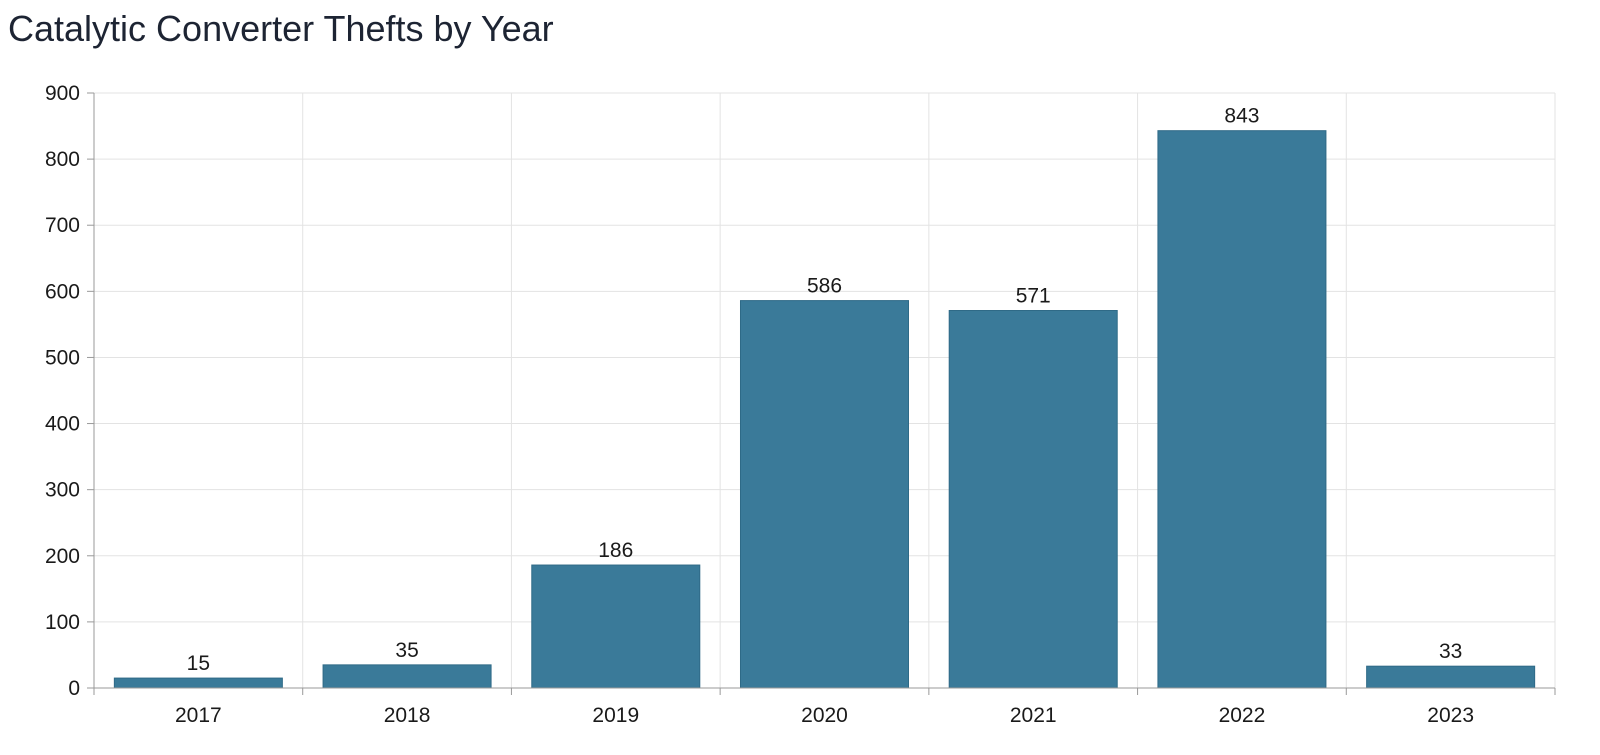 This screenshot has width=1600, height=755. What do you see at coordinates (615, 715) in the screenshot?
I see `x-tick-label: 2019` at bounding box center [615, 715].